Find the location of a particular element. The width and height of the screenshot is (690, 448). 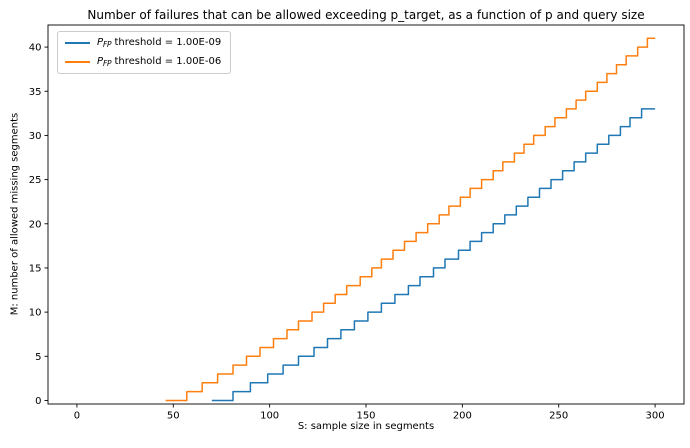

x-tick-label: 100 is located at coordinates (269, 416).